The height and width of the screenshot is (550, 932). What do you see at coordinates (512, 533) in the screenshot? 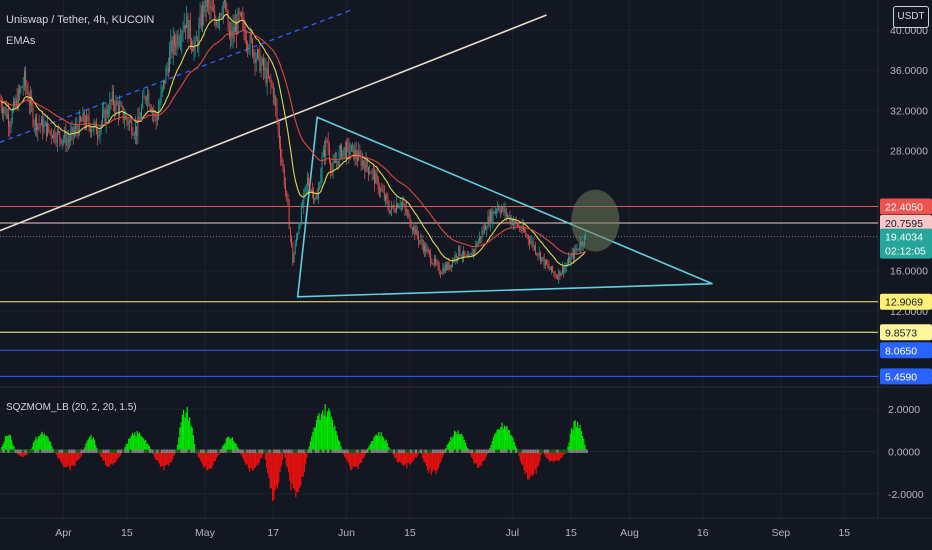
I see `x-tick-label: Jul` at bounding box center [512, 533].